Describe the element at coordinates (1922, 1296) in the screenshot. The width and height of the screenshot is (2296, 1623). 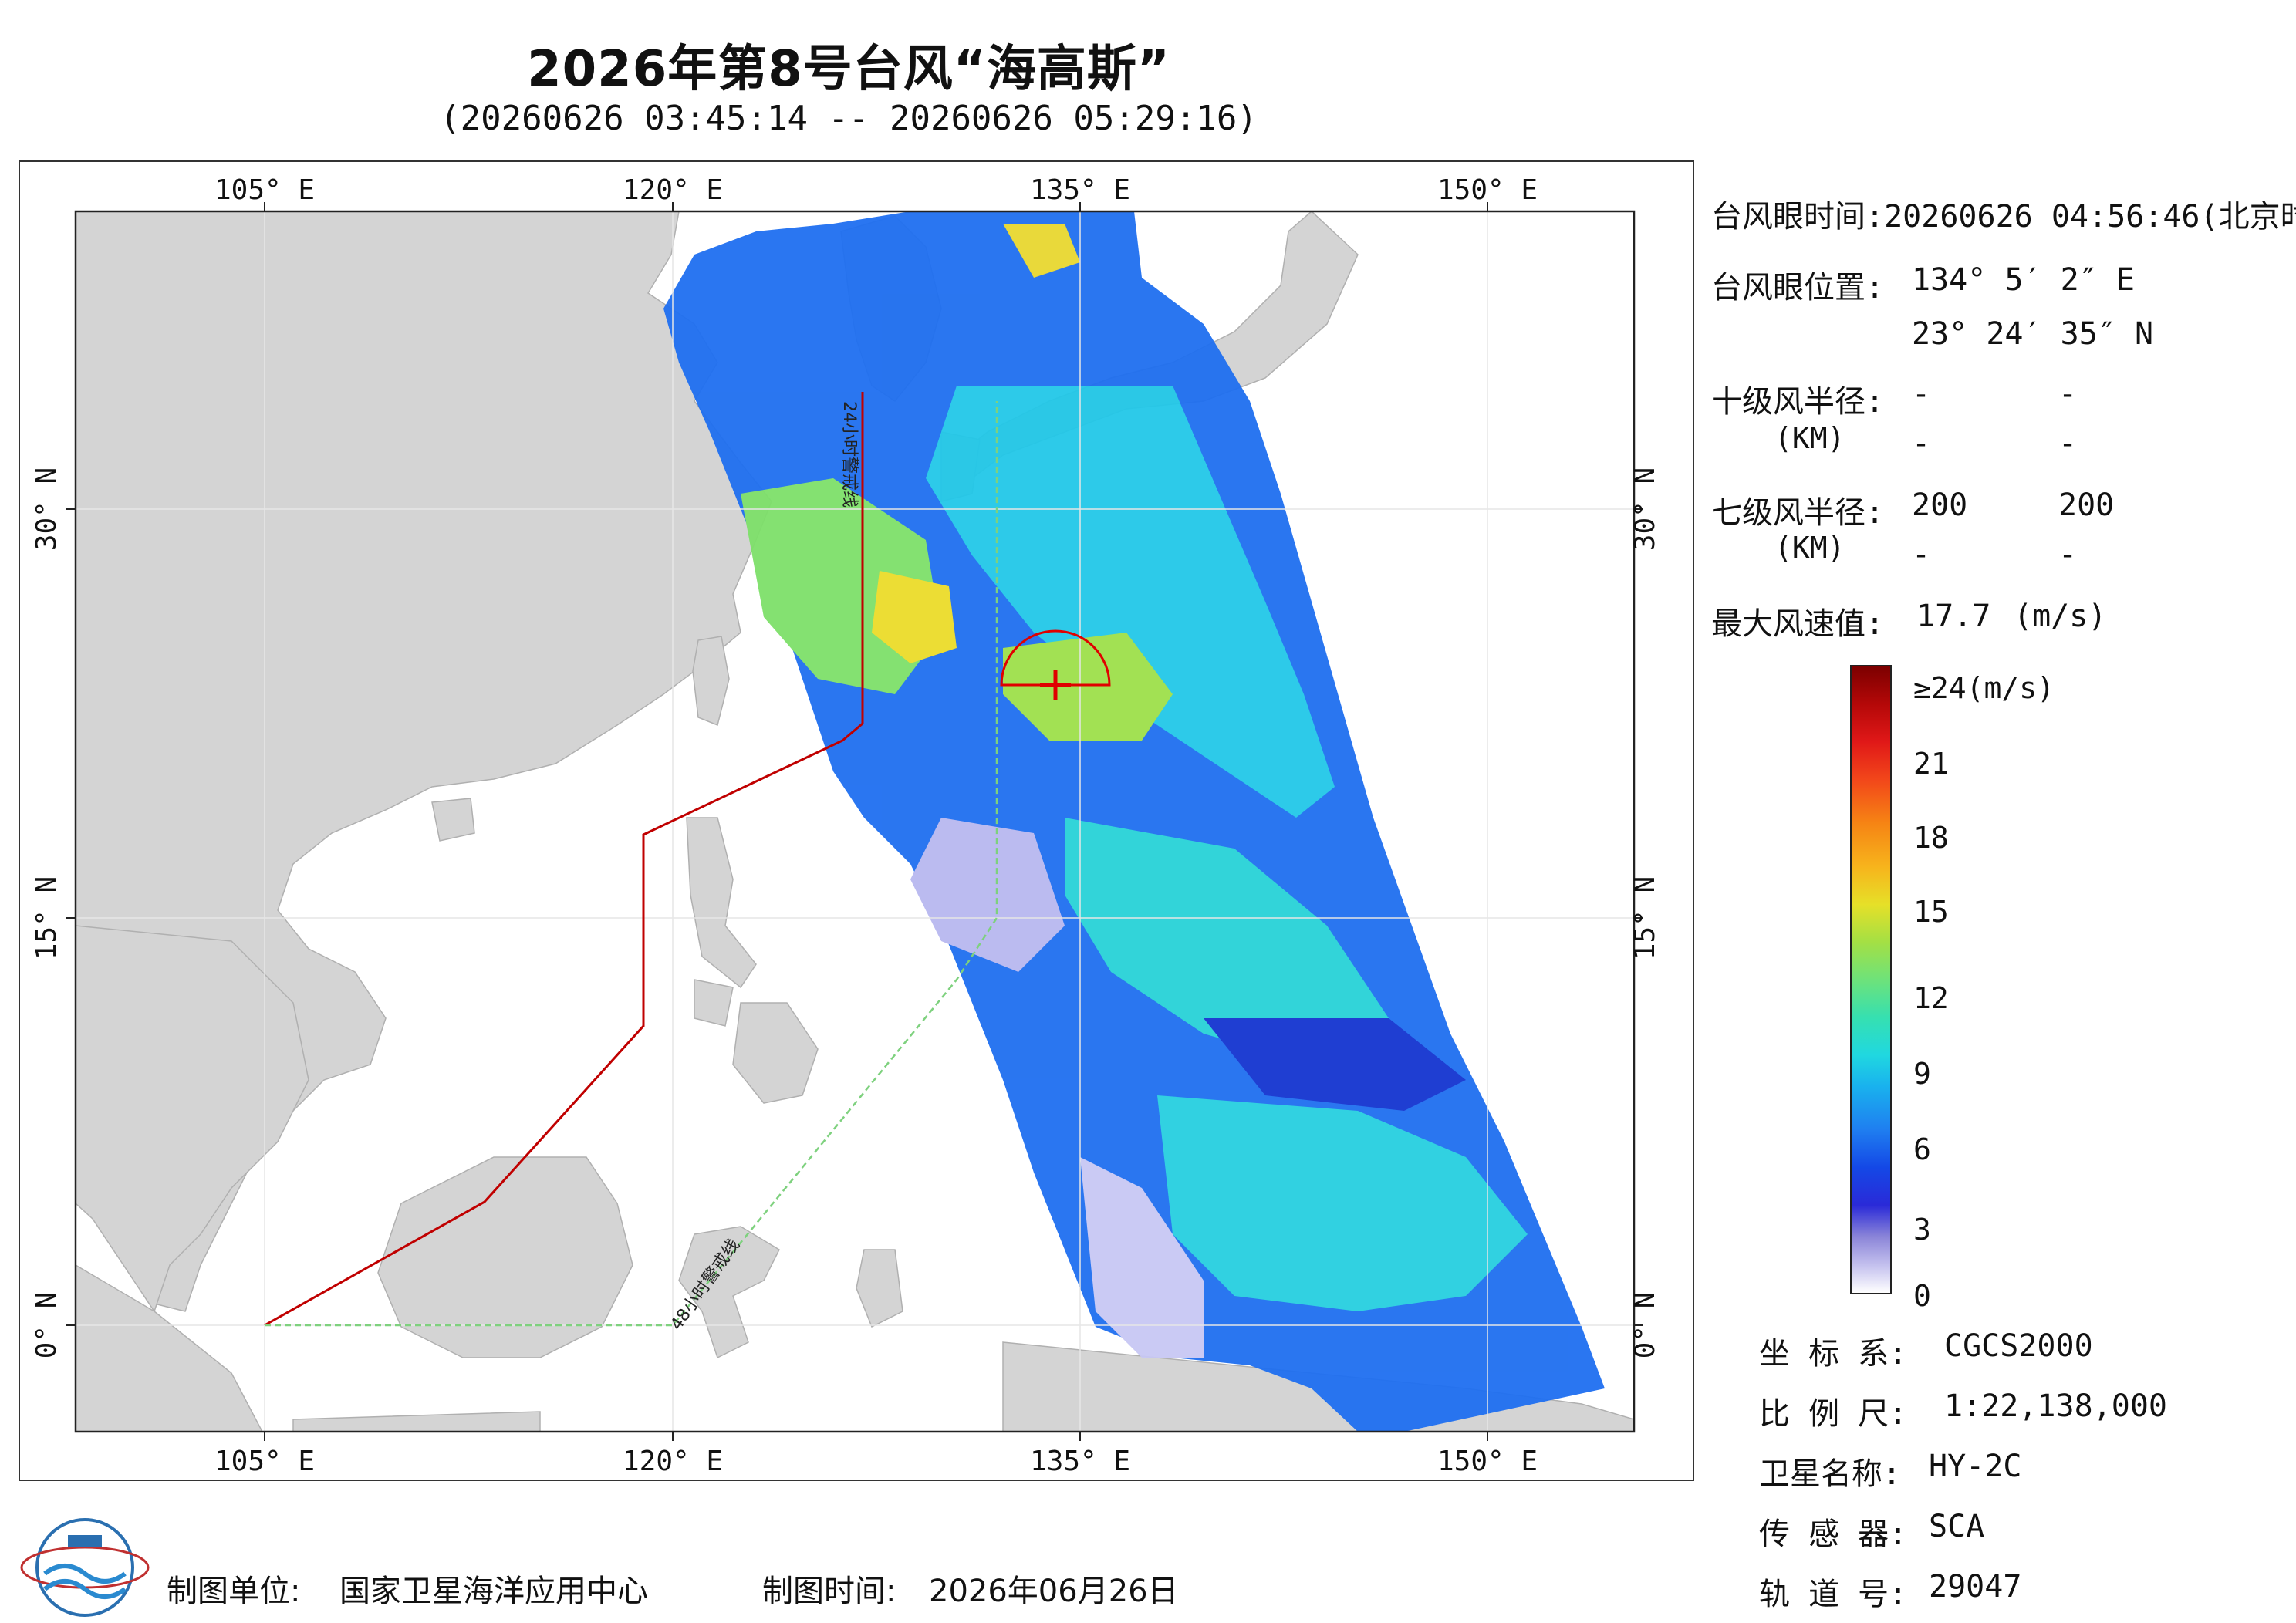
I see `colorbar-tick: 0` at that location.